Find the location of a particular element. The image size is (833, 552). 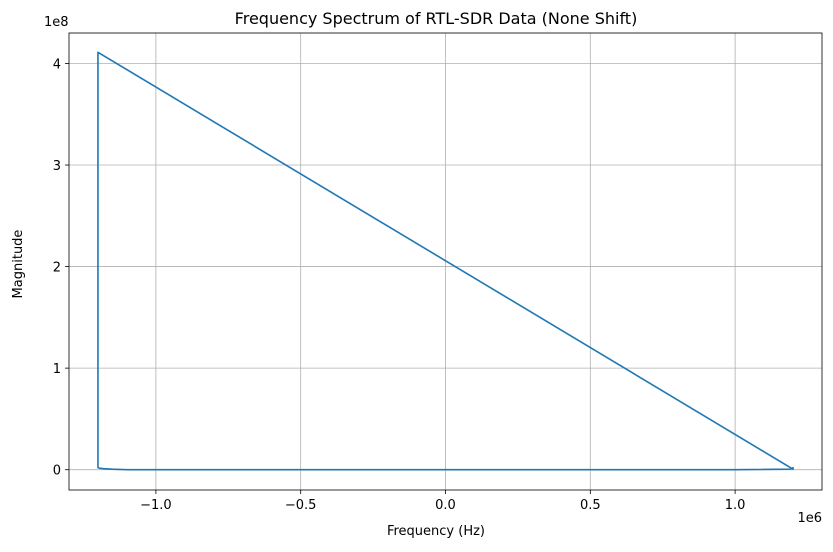

y-tick-label: 0 is located at coordinates (57, 471).